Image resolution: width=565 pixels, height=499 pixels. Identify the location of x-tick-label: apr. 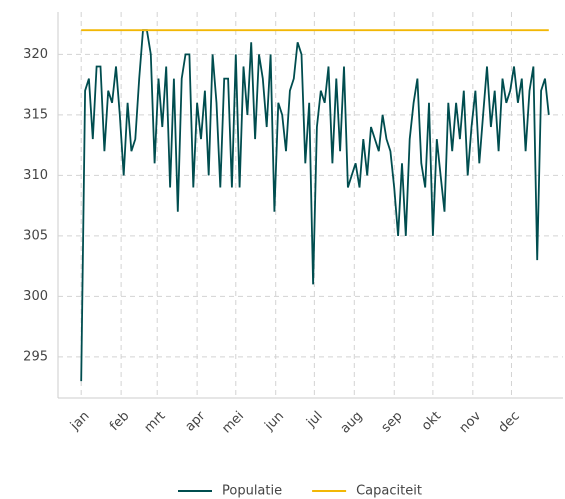
(196, 421).